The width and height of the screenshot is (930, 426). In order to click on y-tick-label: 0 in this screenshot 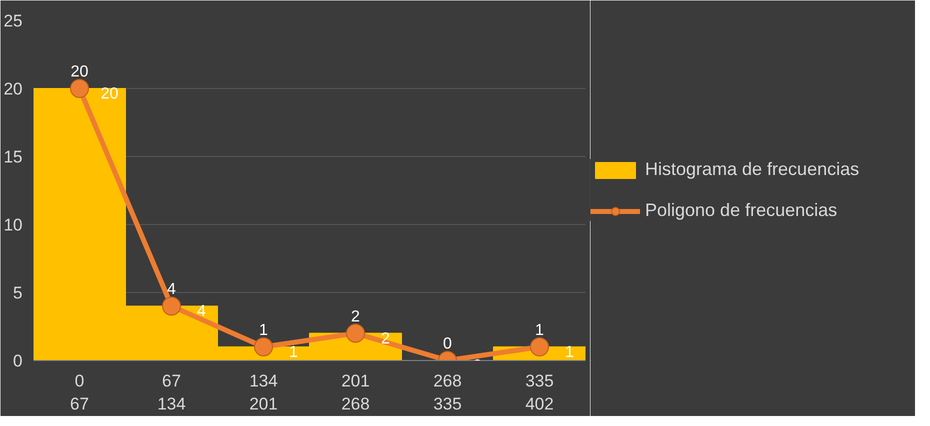, I will do `click(18, 361)`.